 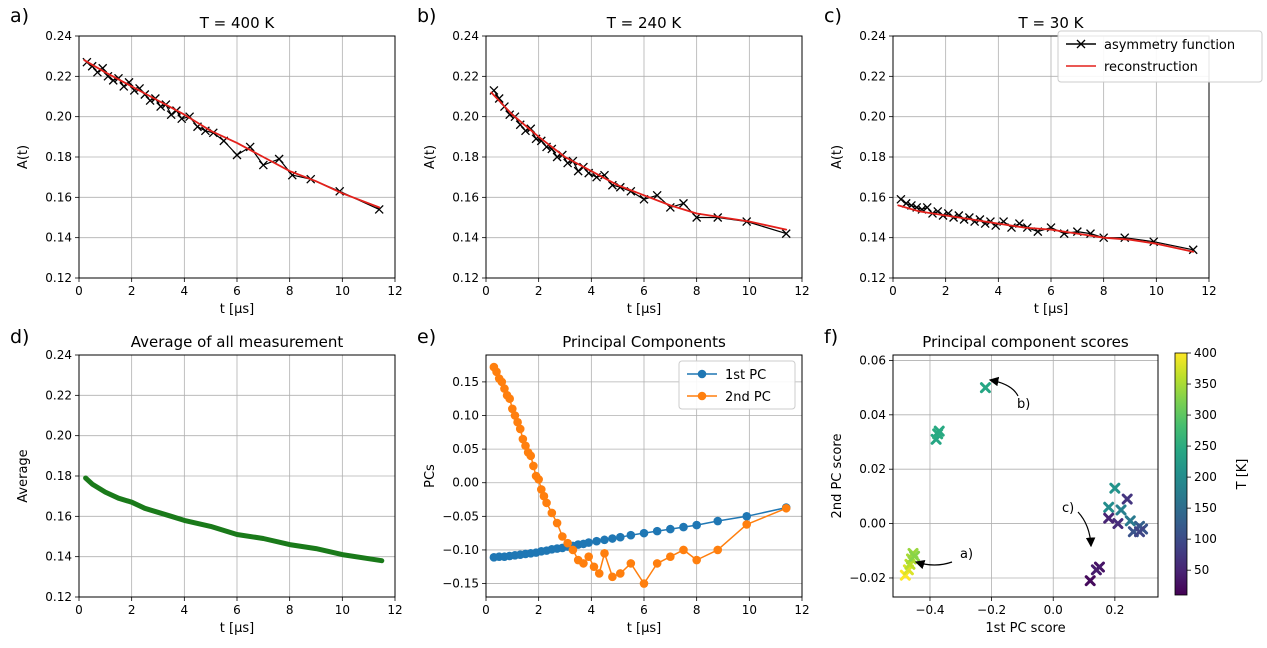 I want to click on x-tick-label: 12, so click(x=394, y=610).